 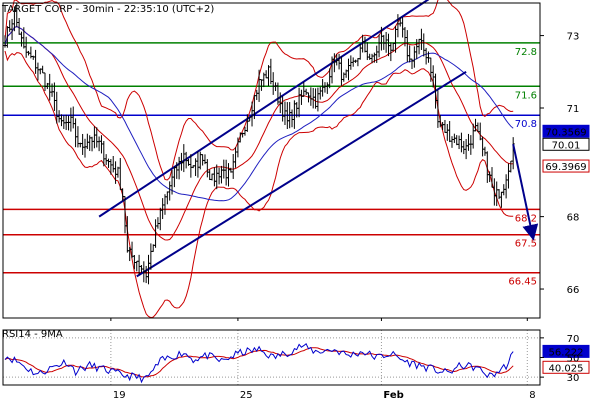 I want to click on y-tick-label: 71, so click(x=573, y=109).